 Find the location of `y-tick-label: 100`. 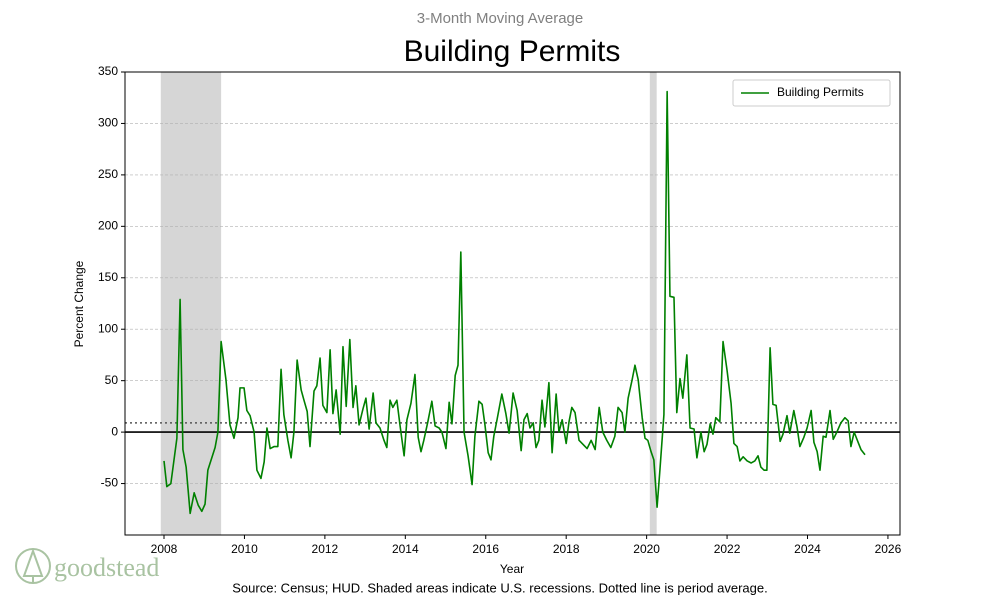

y-tick-label: 100 is located at coordinates (108, 328).